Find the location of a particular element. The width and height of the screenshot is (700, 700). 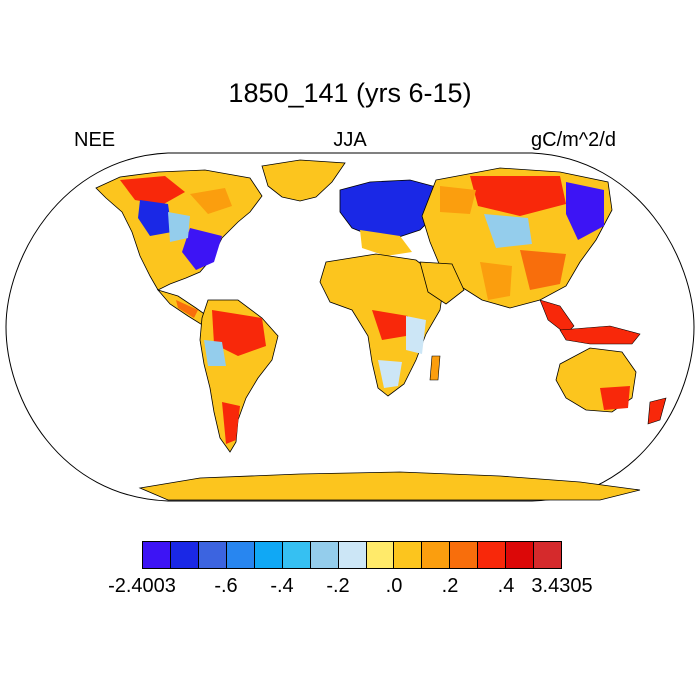

australia-red is located at coordinates (615, 398).